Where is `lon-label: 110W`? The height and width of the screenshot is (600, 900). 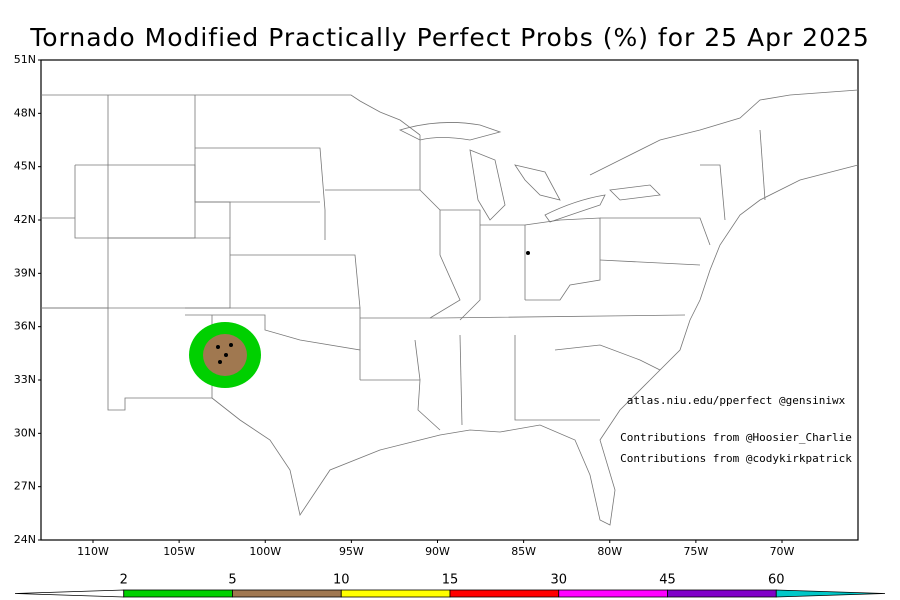 lon-label: 110W is located at coordinates (93, 551).